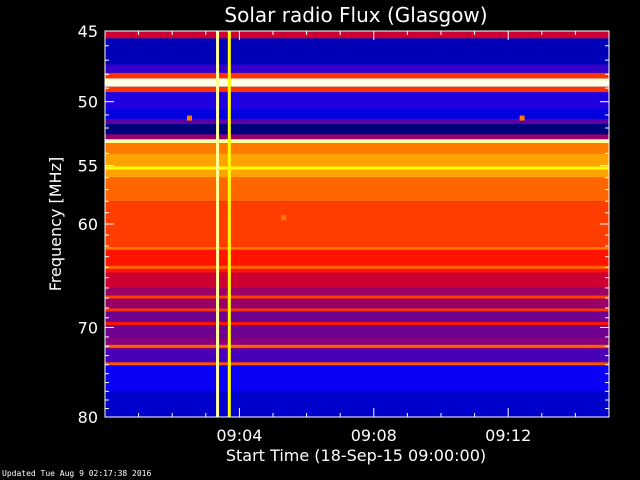  Describe the element at coordinates (88, 417) in the screenshot. I see `y-tick-label: 80` at that location.